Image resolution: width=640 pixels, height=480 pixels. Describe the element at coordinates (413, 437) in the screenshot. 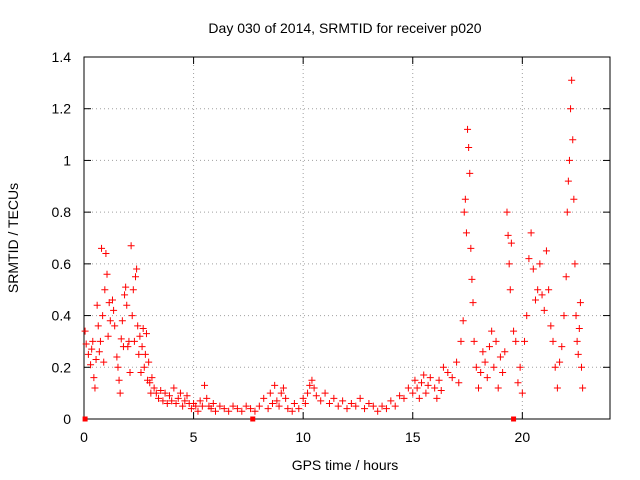

I see `x-tick-label: 15` at that location.